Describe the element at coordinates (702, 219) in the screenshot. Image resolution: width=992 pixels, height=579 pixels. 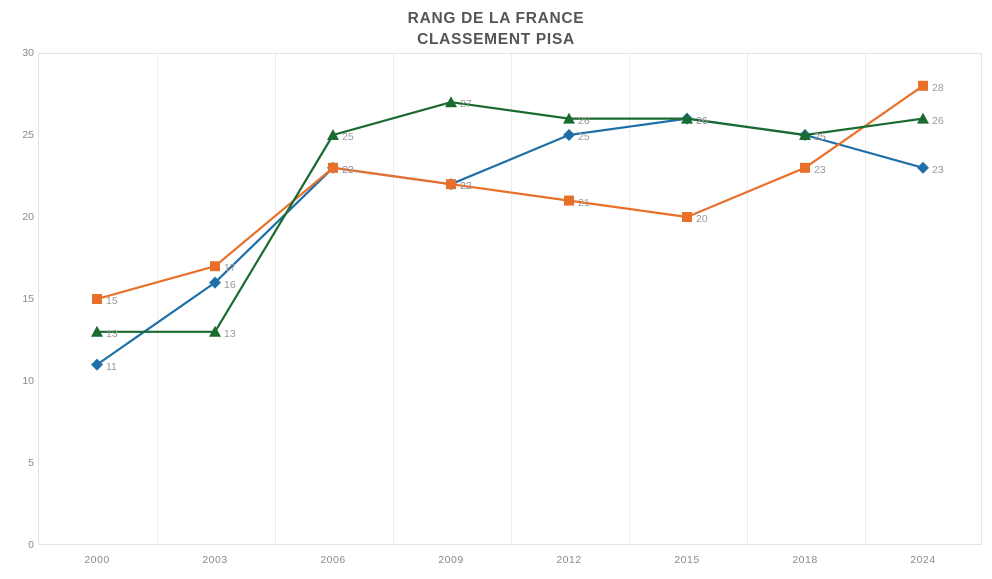
I see `data-point-label: 20` at that location.